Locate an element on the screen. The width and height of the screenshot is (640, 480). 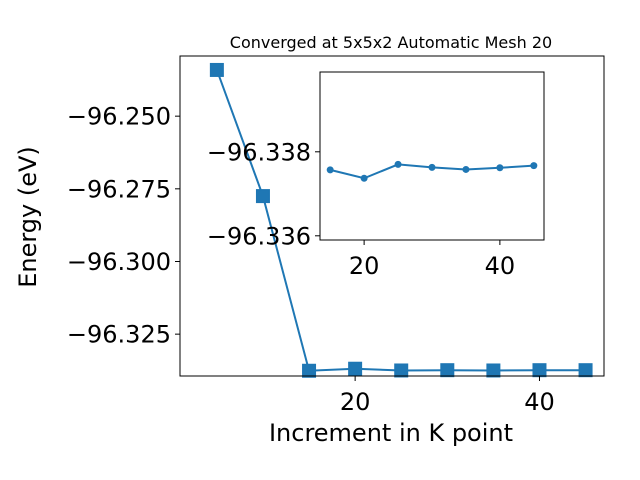
inset-x-tick-label: 40 is located at coordinates (500, 266).